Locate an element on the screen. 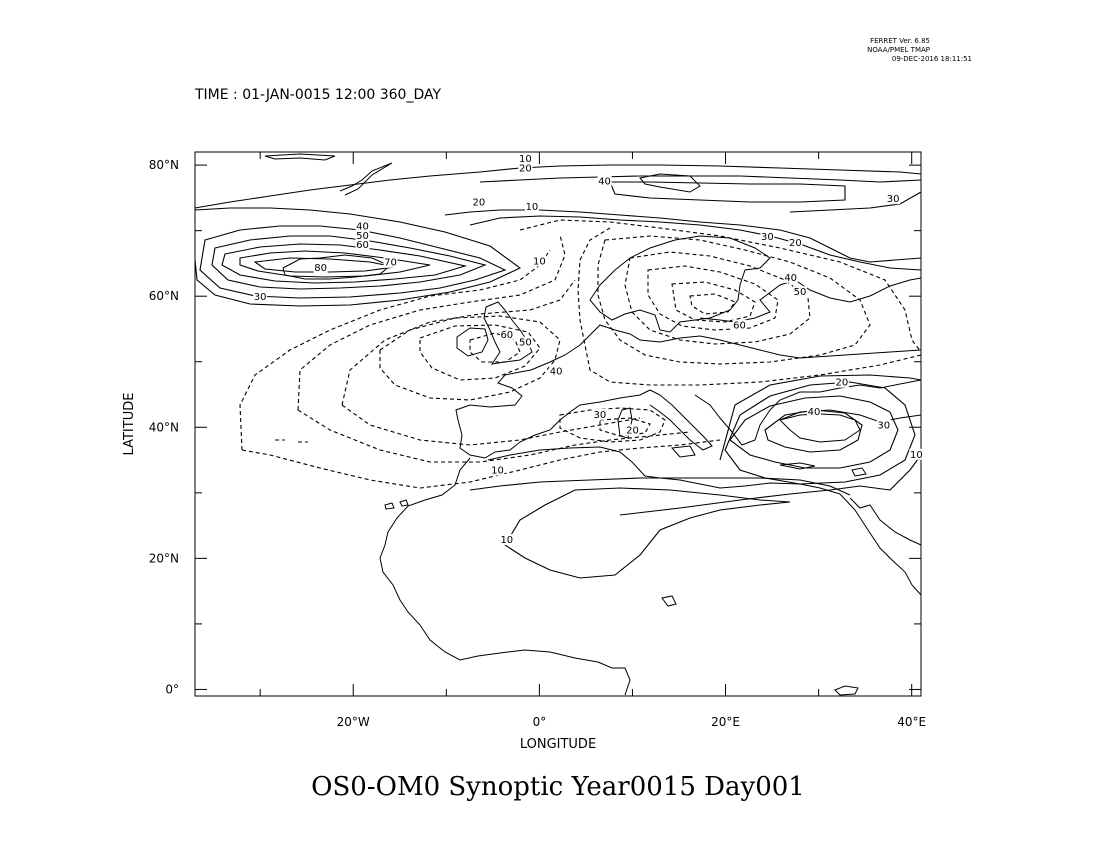 This screenshot has width=1100, height=850. contour-40-iceland is located at coordinates (353, 262).